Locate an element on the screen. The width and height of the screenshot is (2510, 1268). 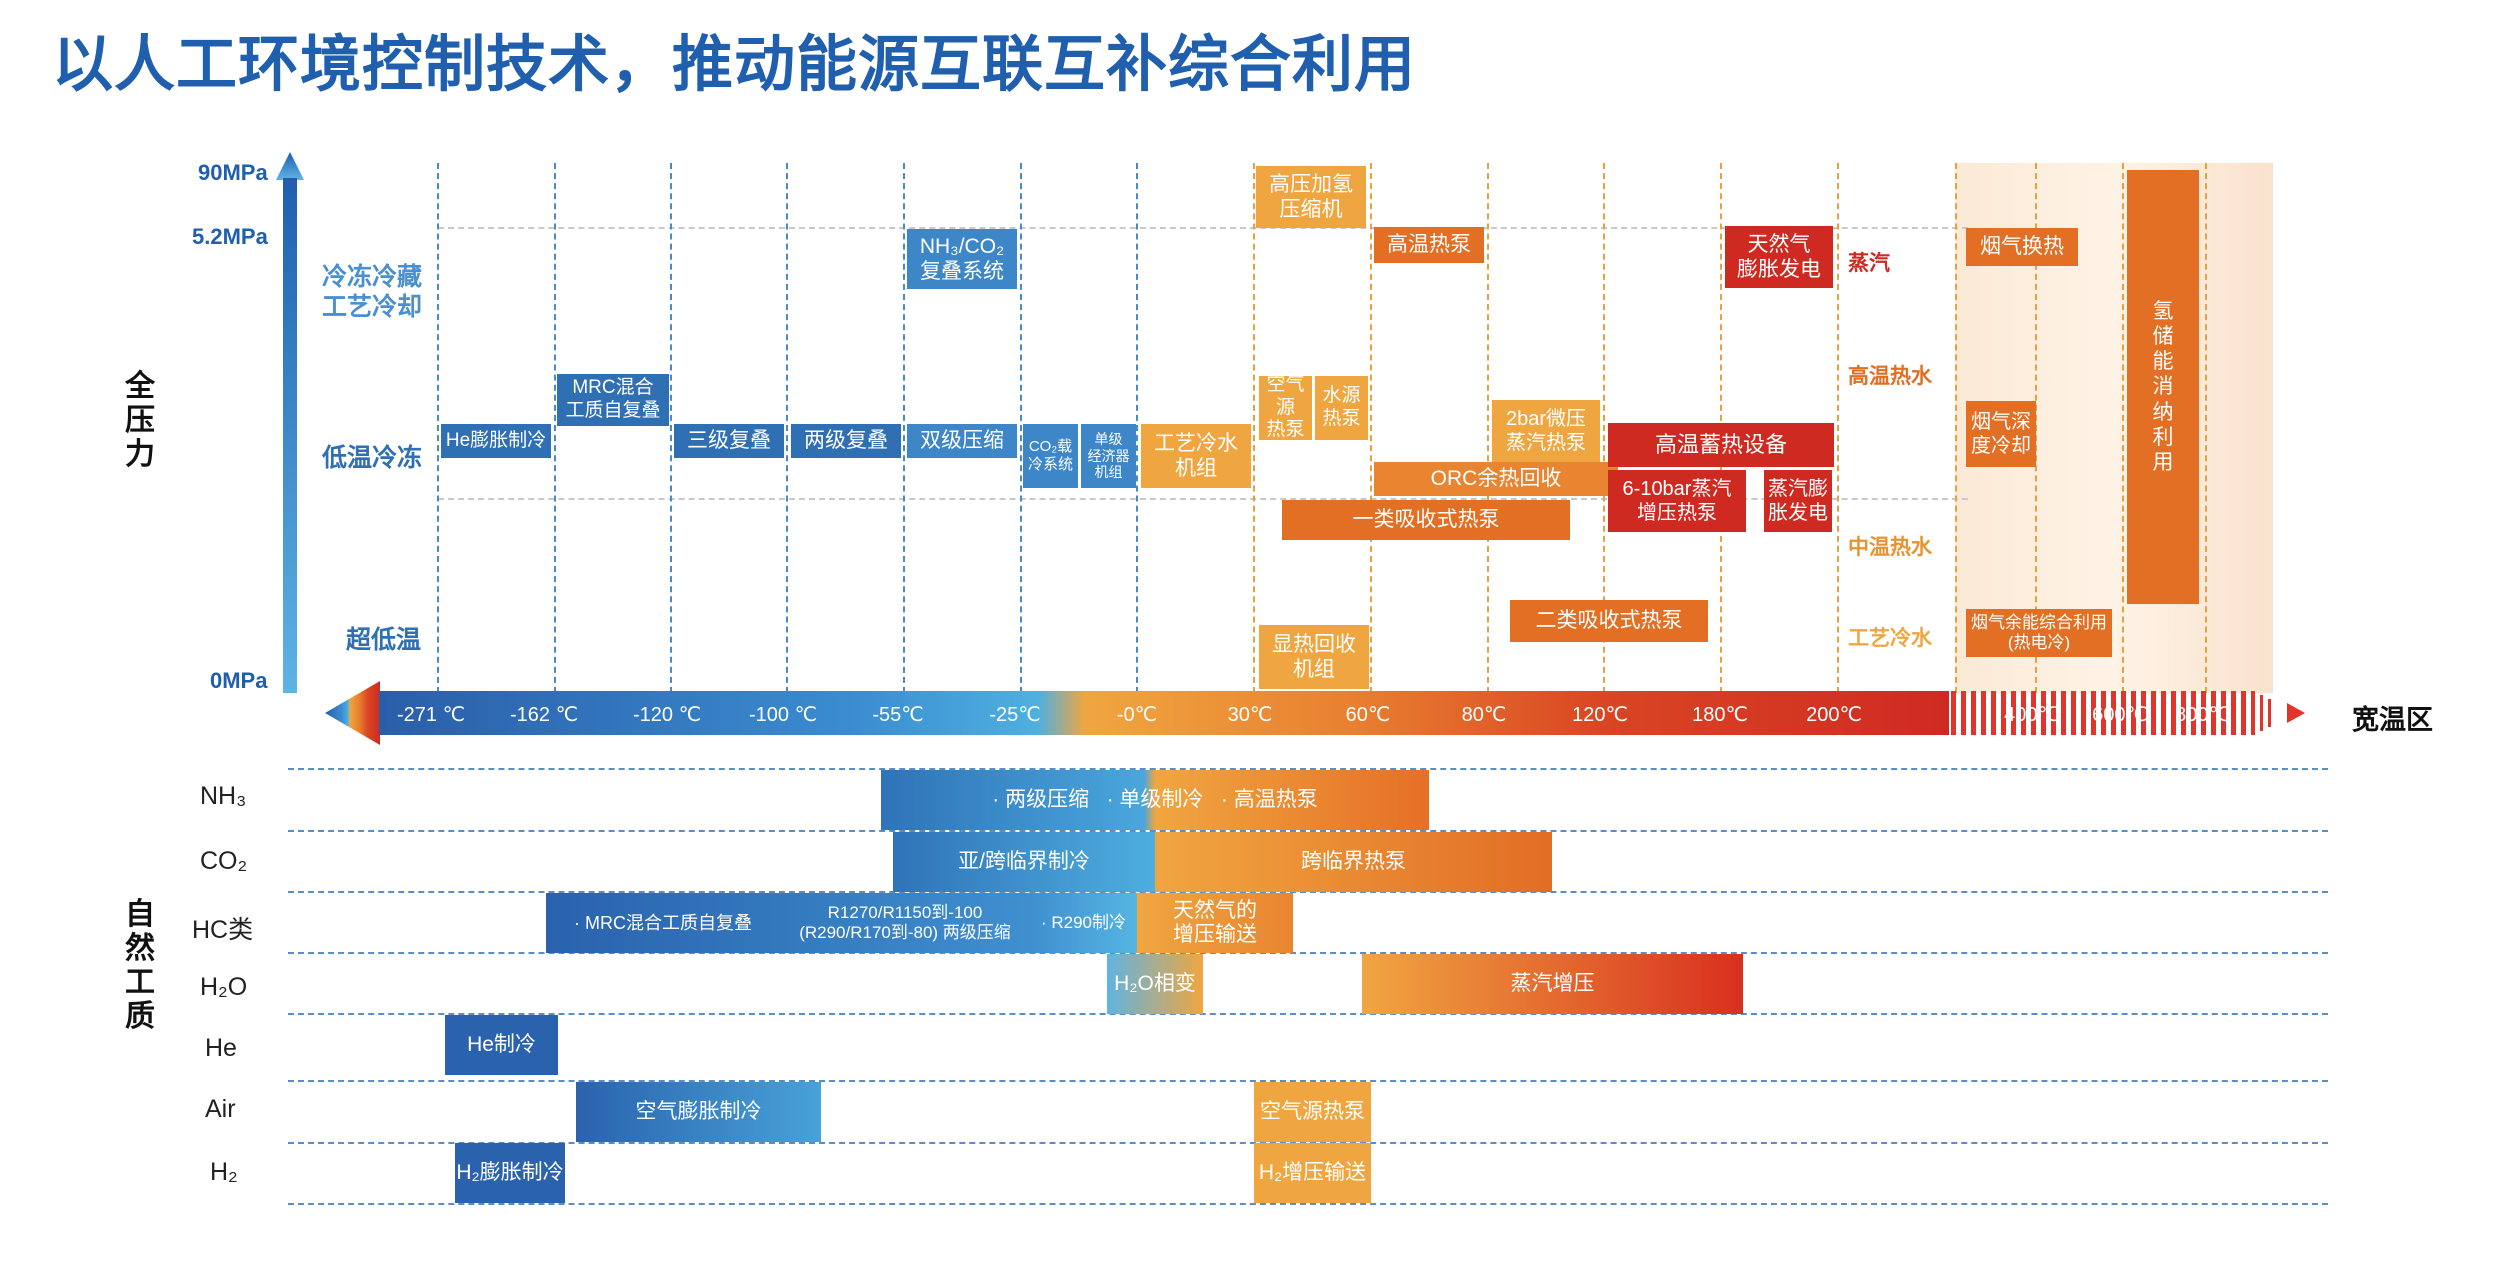
pressure-line-5mpa is located at coordinates (1203, 228).